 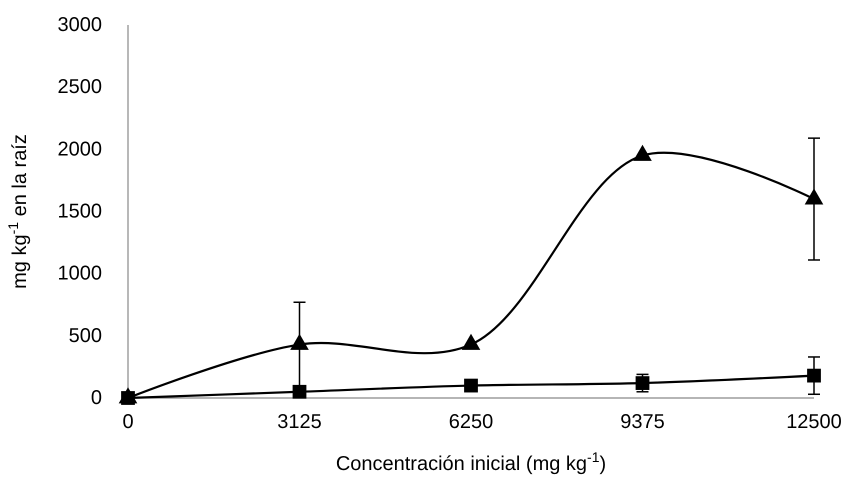 What do you see at coordinates (96, 398) in the screenshot?
I see `y-tick-label: 0` at bounding box center [96, 398].